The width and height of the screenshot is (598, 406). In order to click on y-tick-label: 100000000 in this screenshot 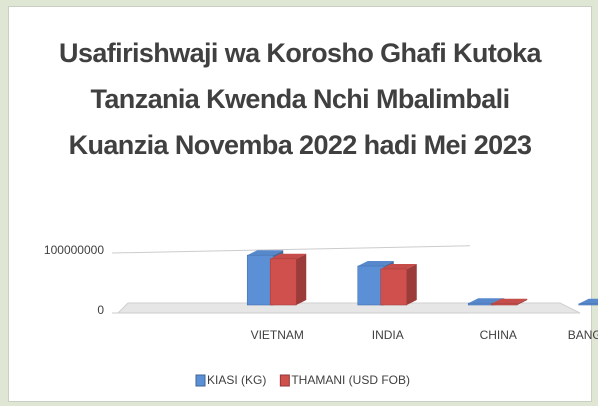, I will do `click(74, 250)`.